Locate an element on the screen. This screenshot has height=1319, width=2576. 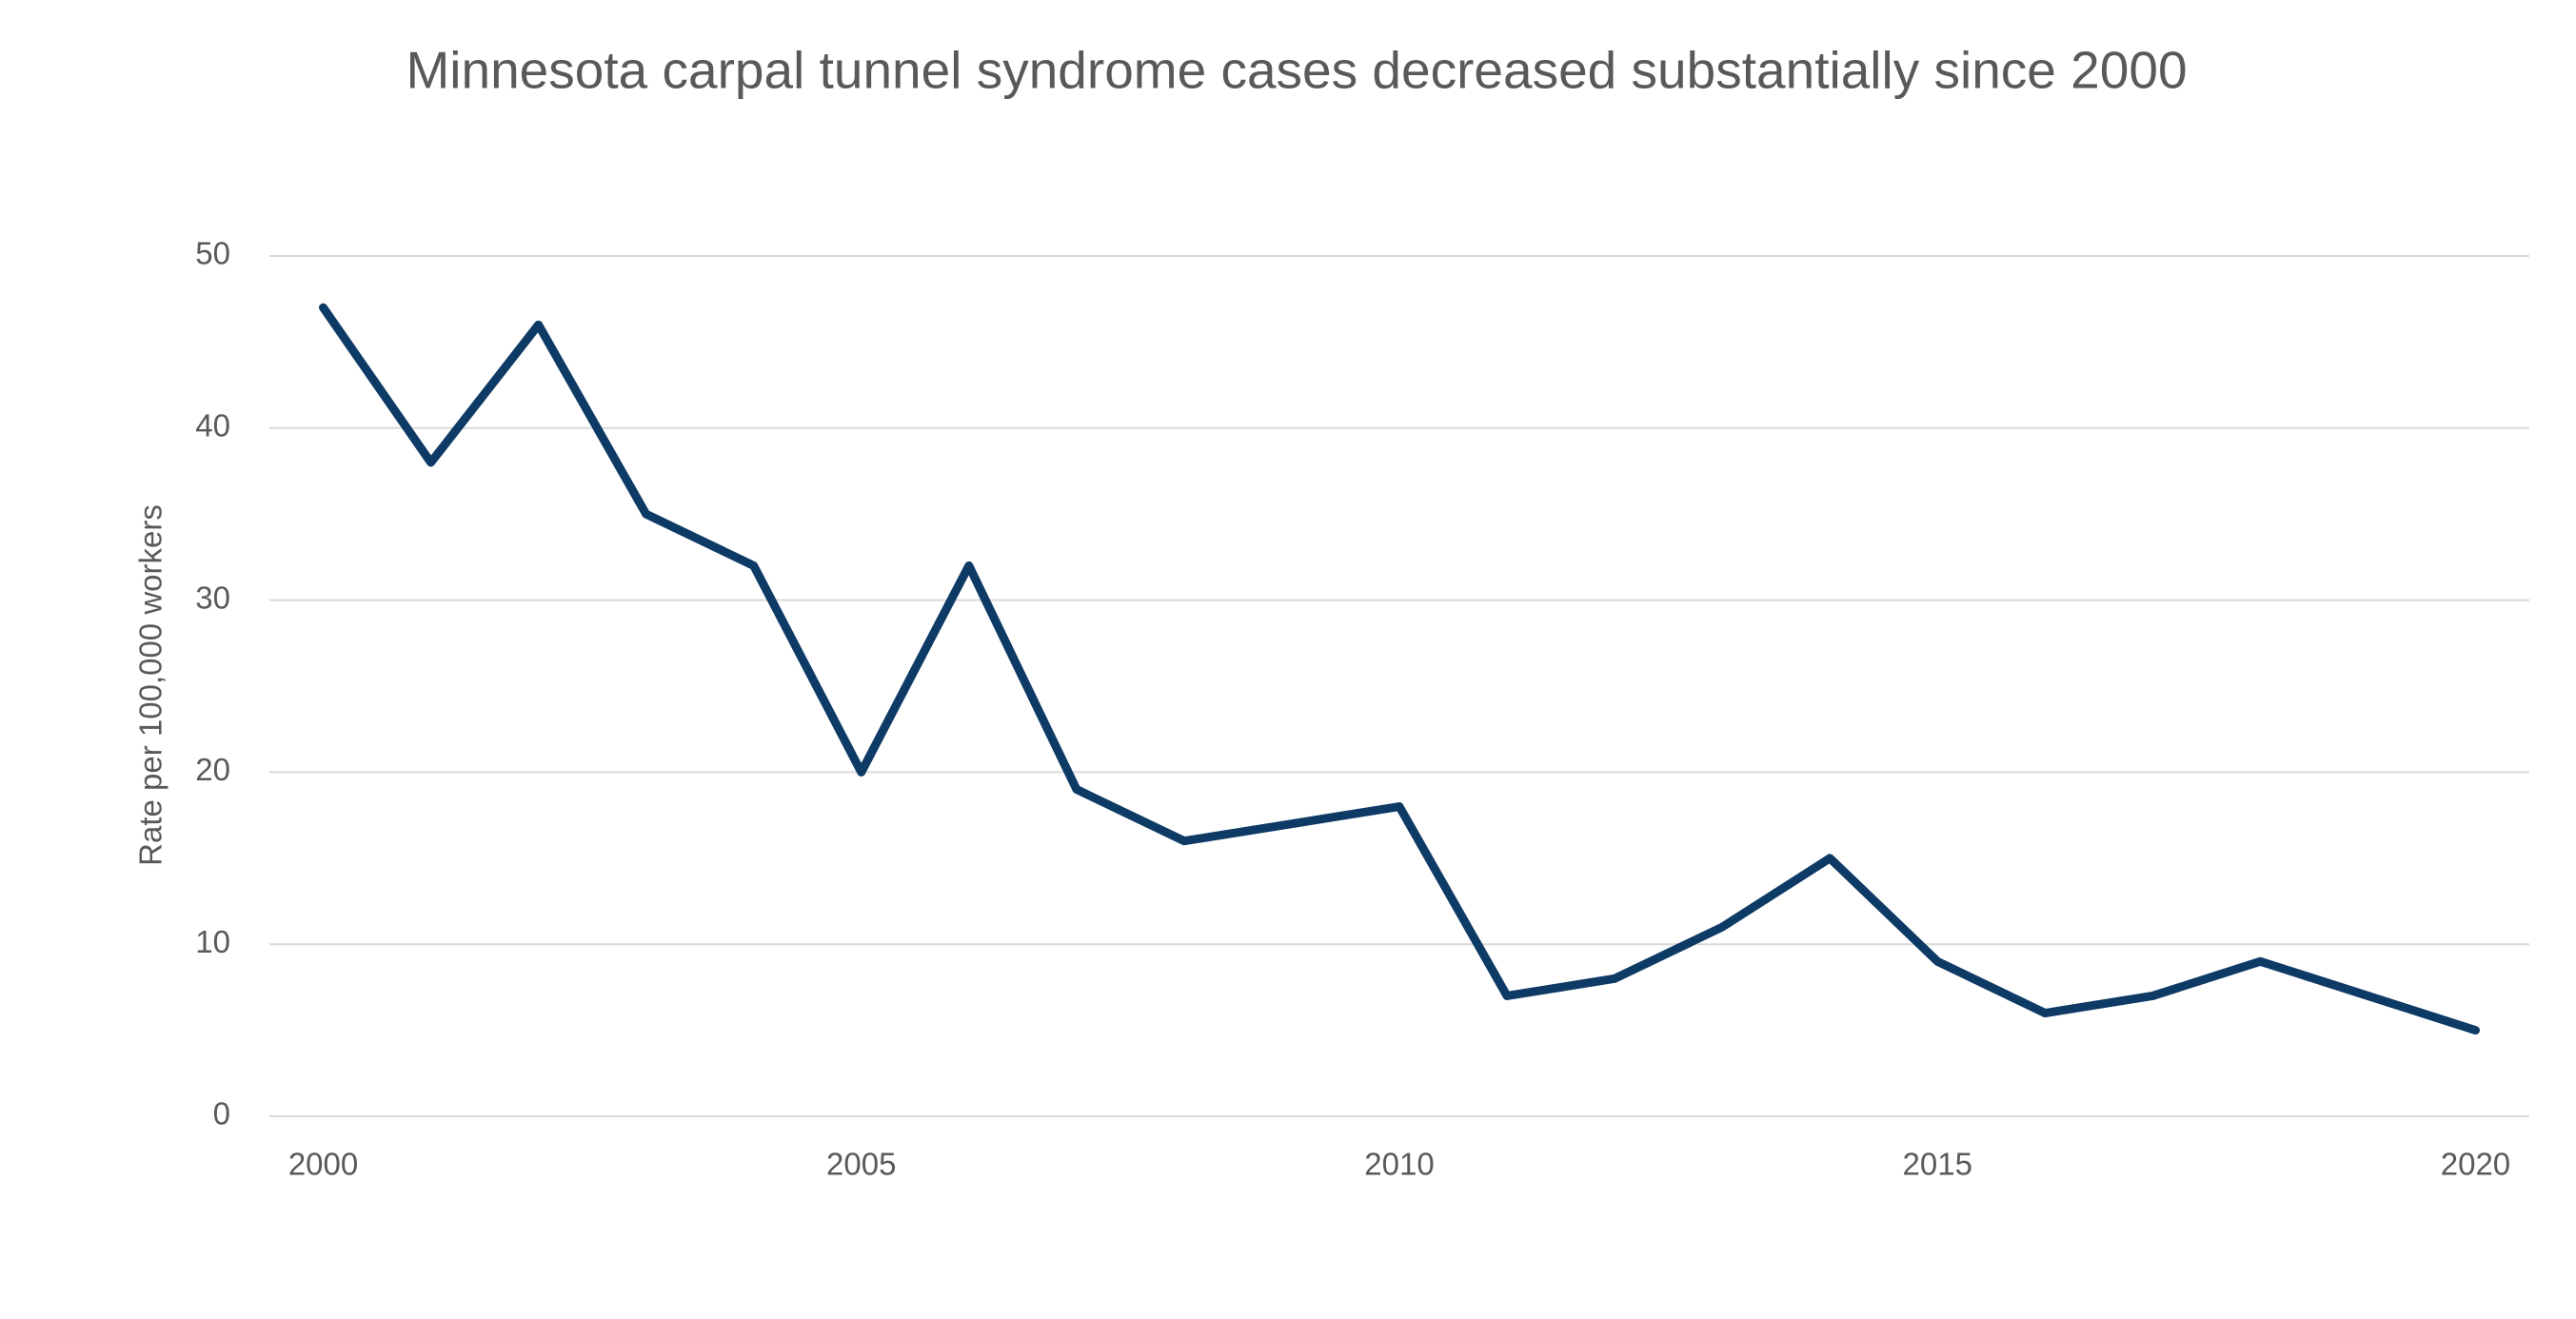
y-tick-label: 40 is located at coordinates (212, 425).